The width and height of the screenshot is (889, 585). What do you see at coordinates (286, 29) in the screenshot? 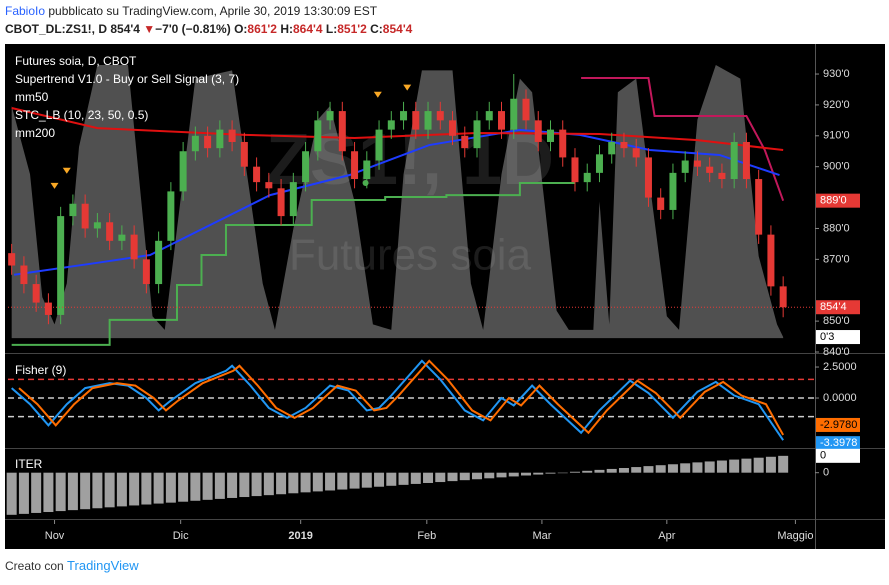
I see `ohlc-key: H:` at bounding box center [286, 29].